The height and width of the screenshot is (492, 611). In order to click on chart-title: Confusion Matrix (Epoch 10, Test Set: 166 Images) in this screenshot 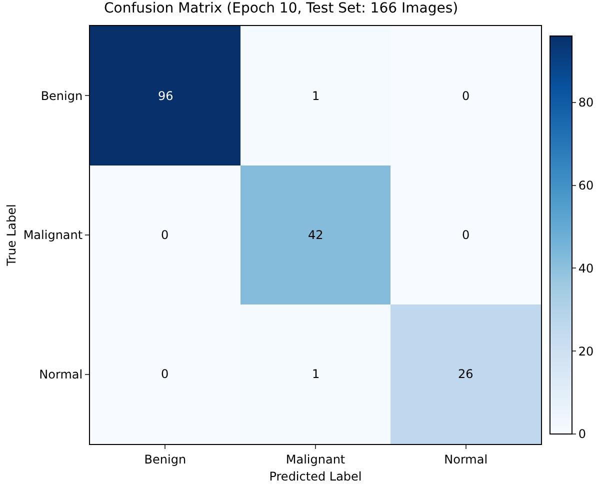, I will do `click(281, 8)`.